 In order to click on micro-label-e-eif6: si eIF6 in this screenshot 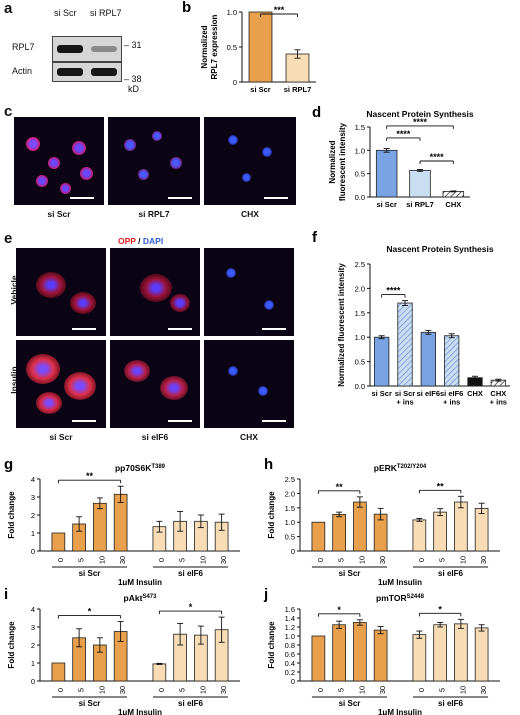, I will do `click(155, 437)`.